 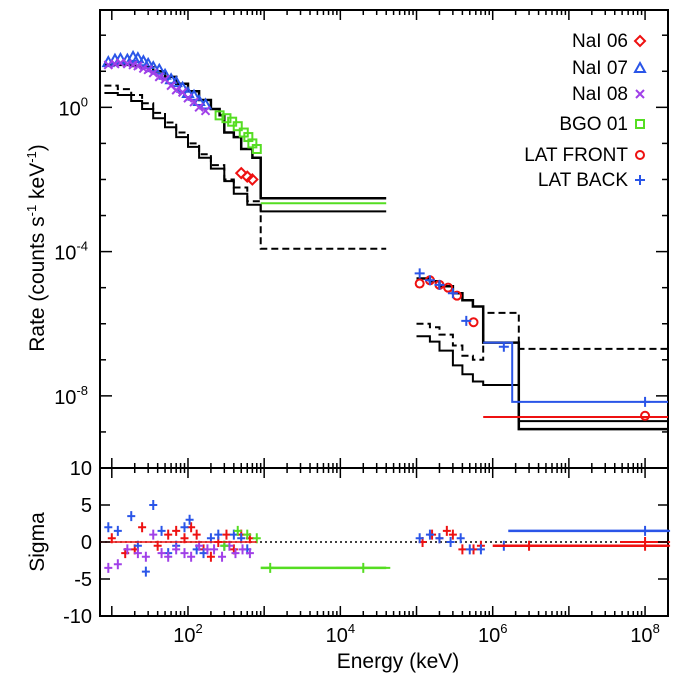 What do you see at coordinates (187, 634) in the screenshot?
I see `x-tick-label: 10²` at bounding box center [187, 634].